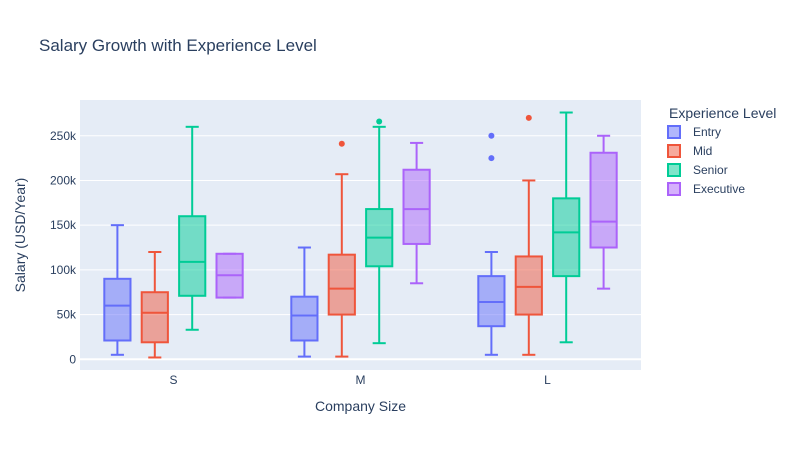  I want to click on y-tick-label: 100k, so click(63, 270).